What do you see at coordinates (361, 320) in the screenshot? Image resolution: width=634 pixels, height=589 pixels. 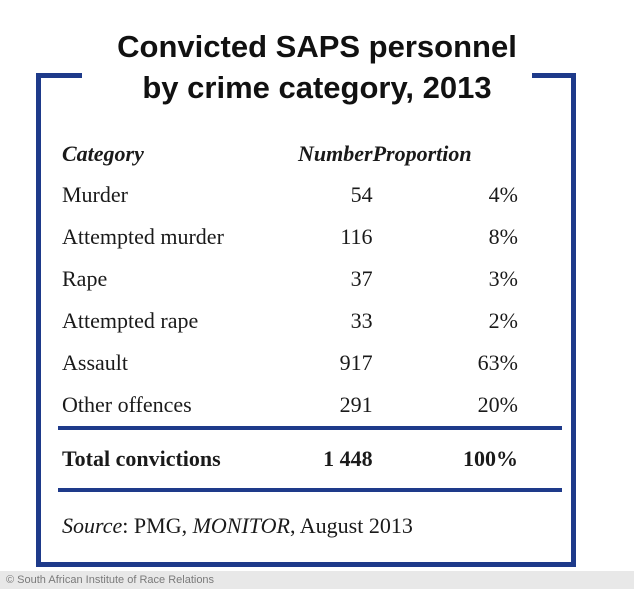 I see `number-cell: 33` at bounding box center [361, 320].